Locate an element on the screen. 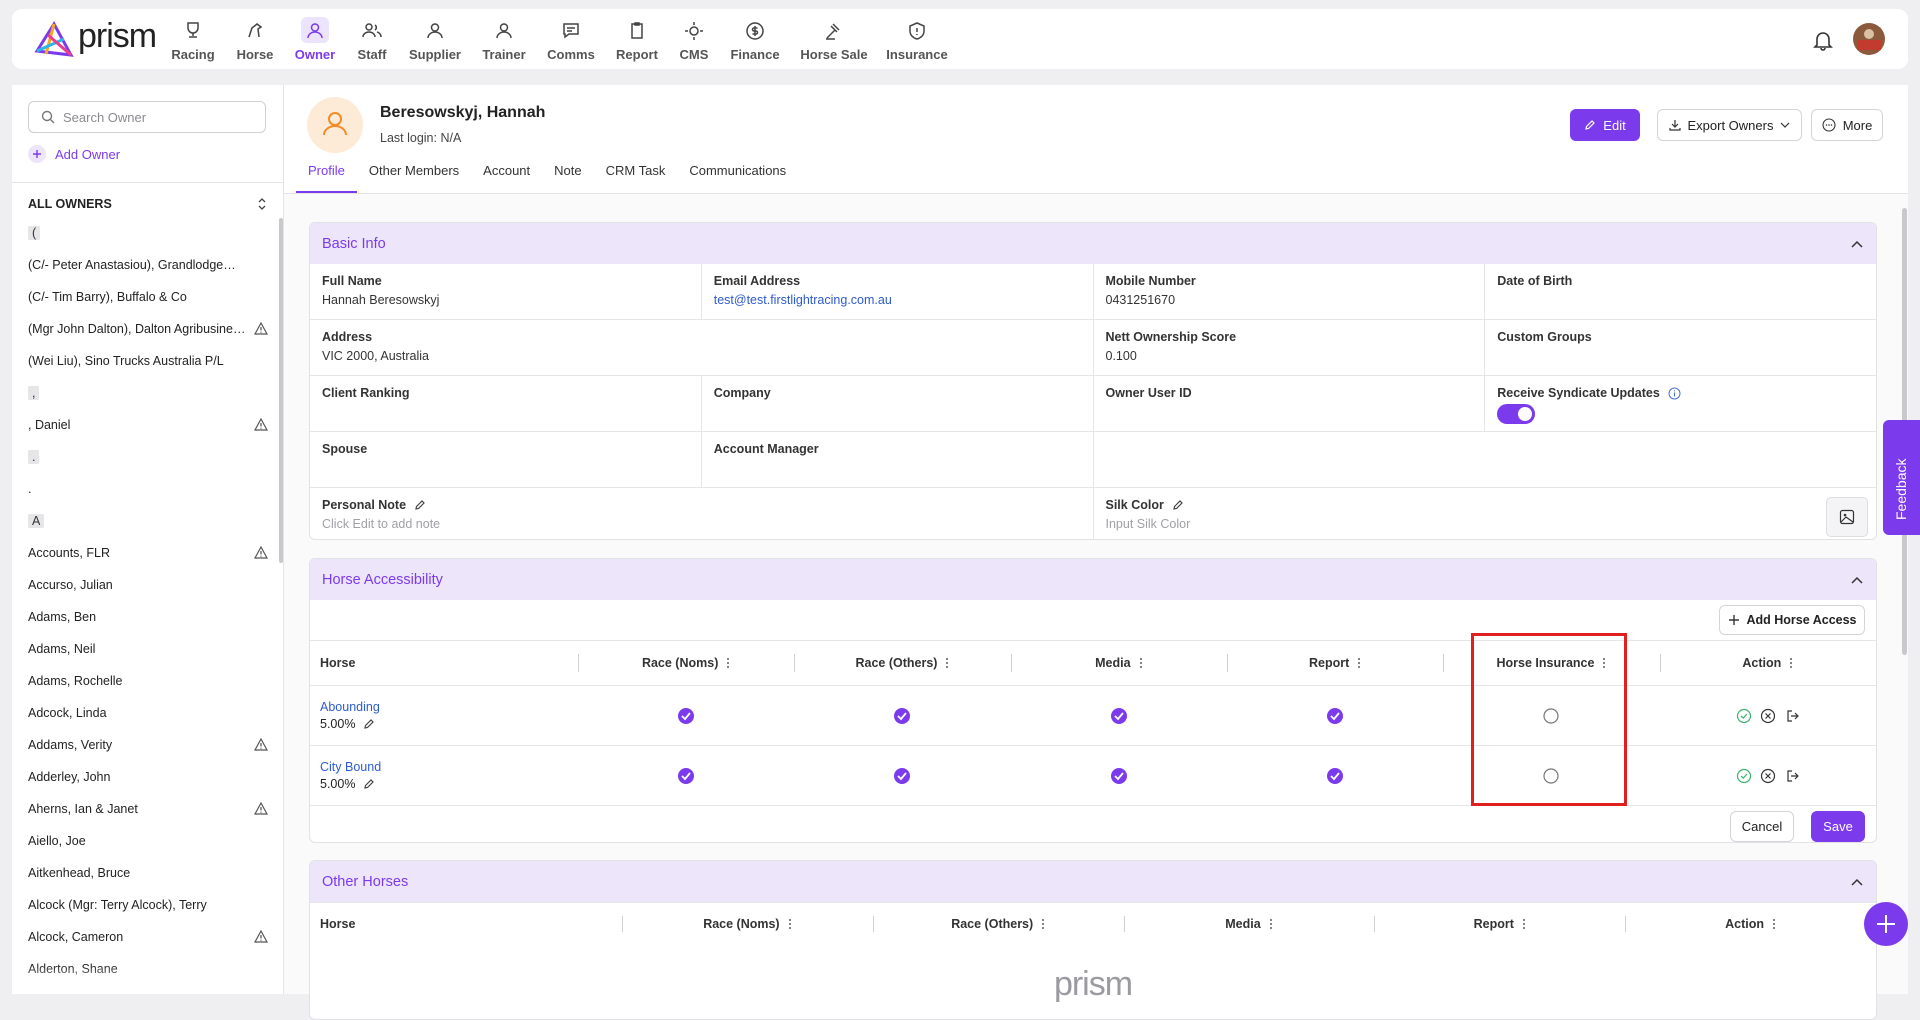 The width and height of the screenshot is (1920, 1020). owner-item: Adcock, Linda is located at coordinates (148, 713).